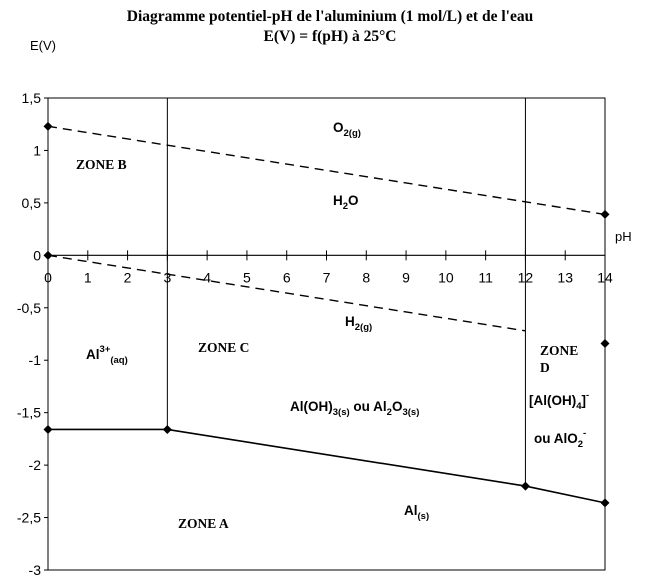 This screenshot has width=650, height=582. What do you see at coordinates (406, 277) in the screenshot?
I see `x-tick-label: 9` at bounding box center [406, 277].